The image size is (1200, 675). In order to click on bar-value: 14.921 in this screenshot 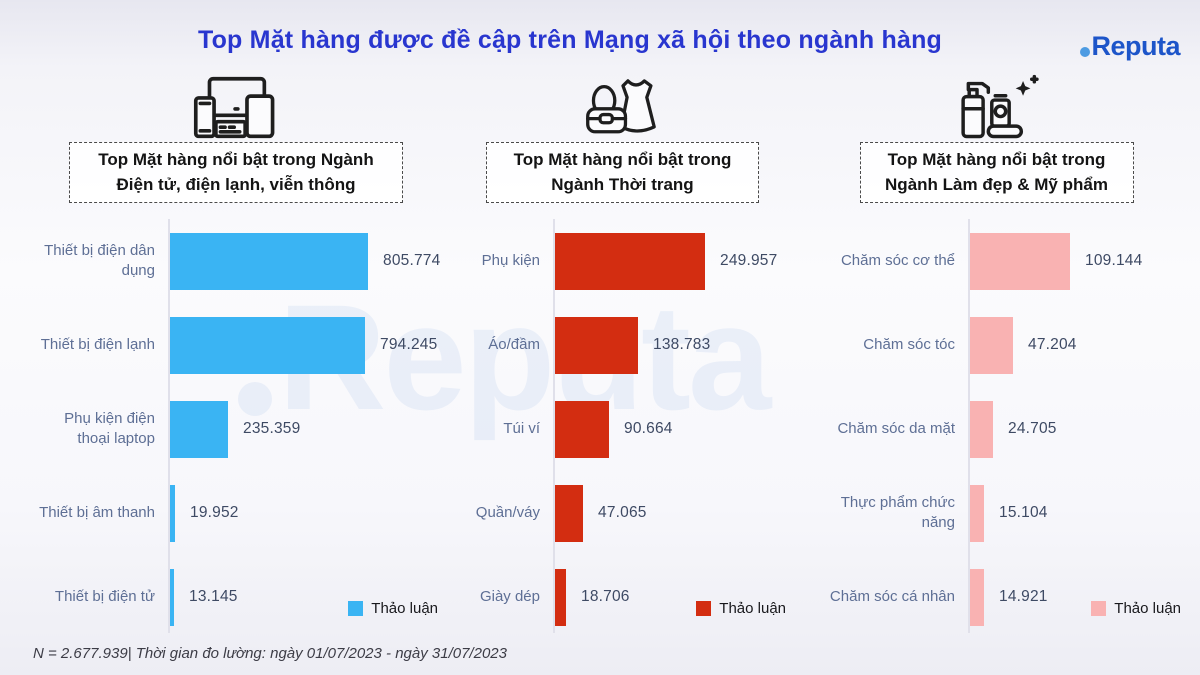, I will do `click(1023, 597)`.